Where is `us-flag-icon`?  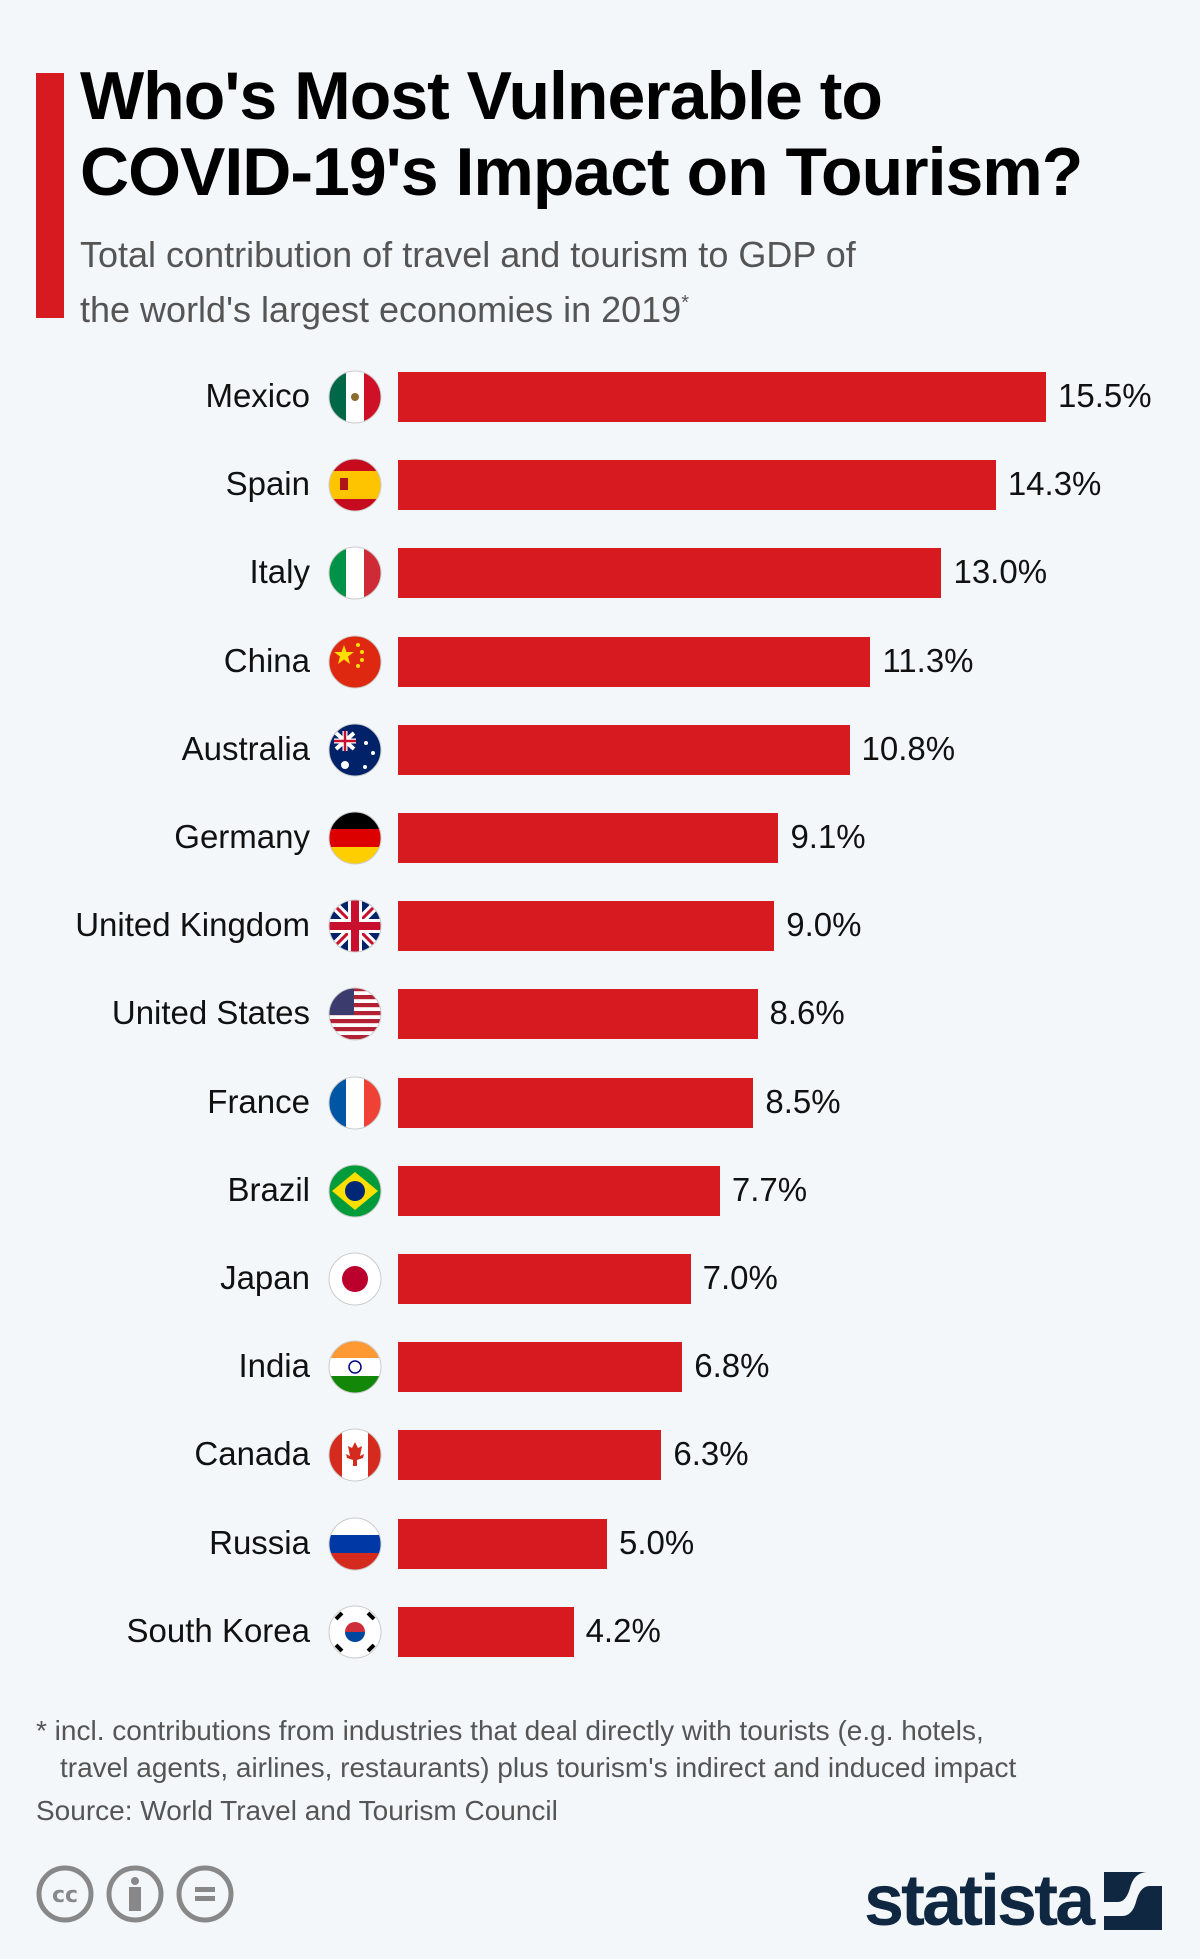 us-flag-icon is located at coordinates (355, 1014).